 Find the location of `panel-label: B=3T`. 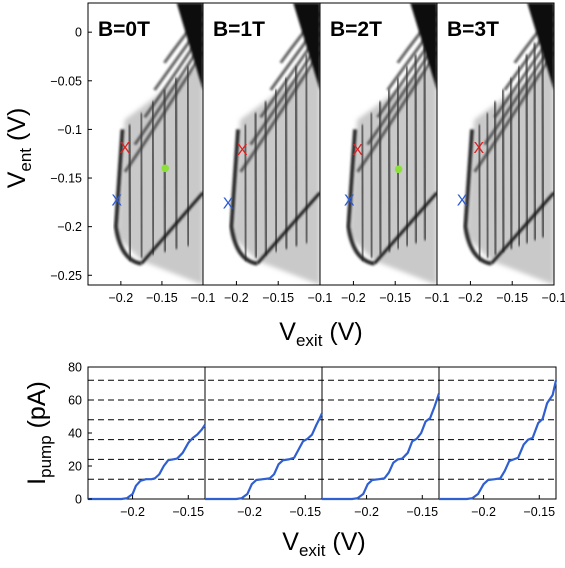

panel-label: B=3T is located at coordinates (473, 29).